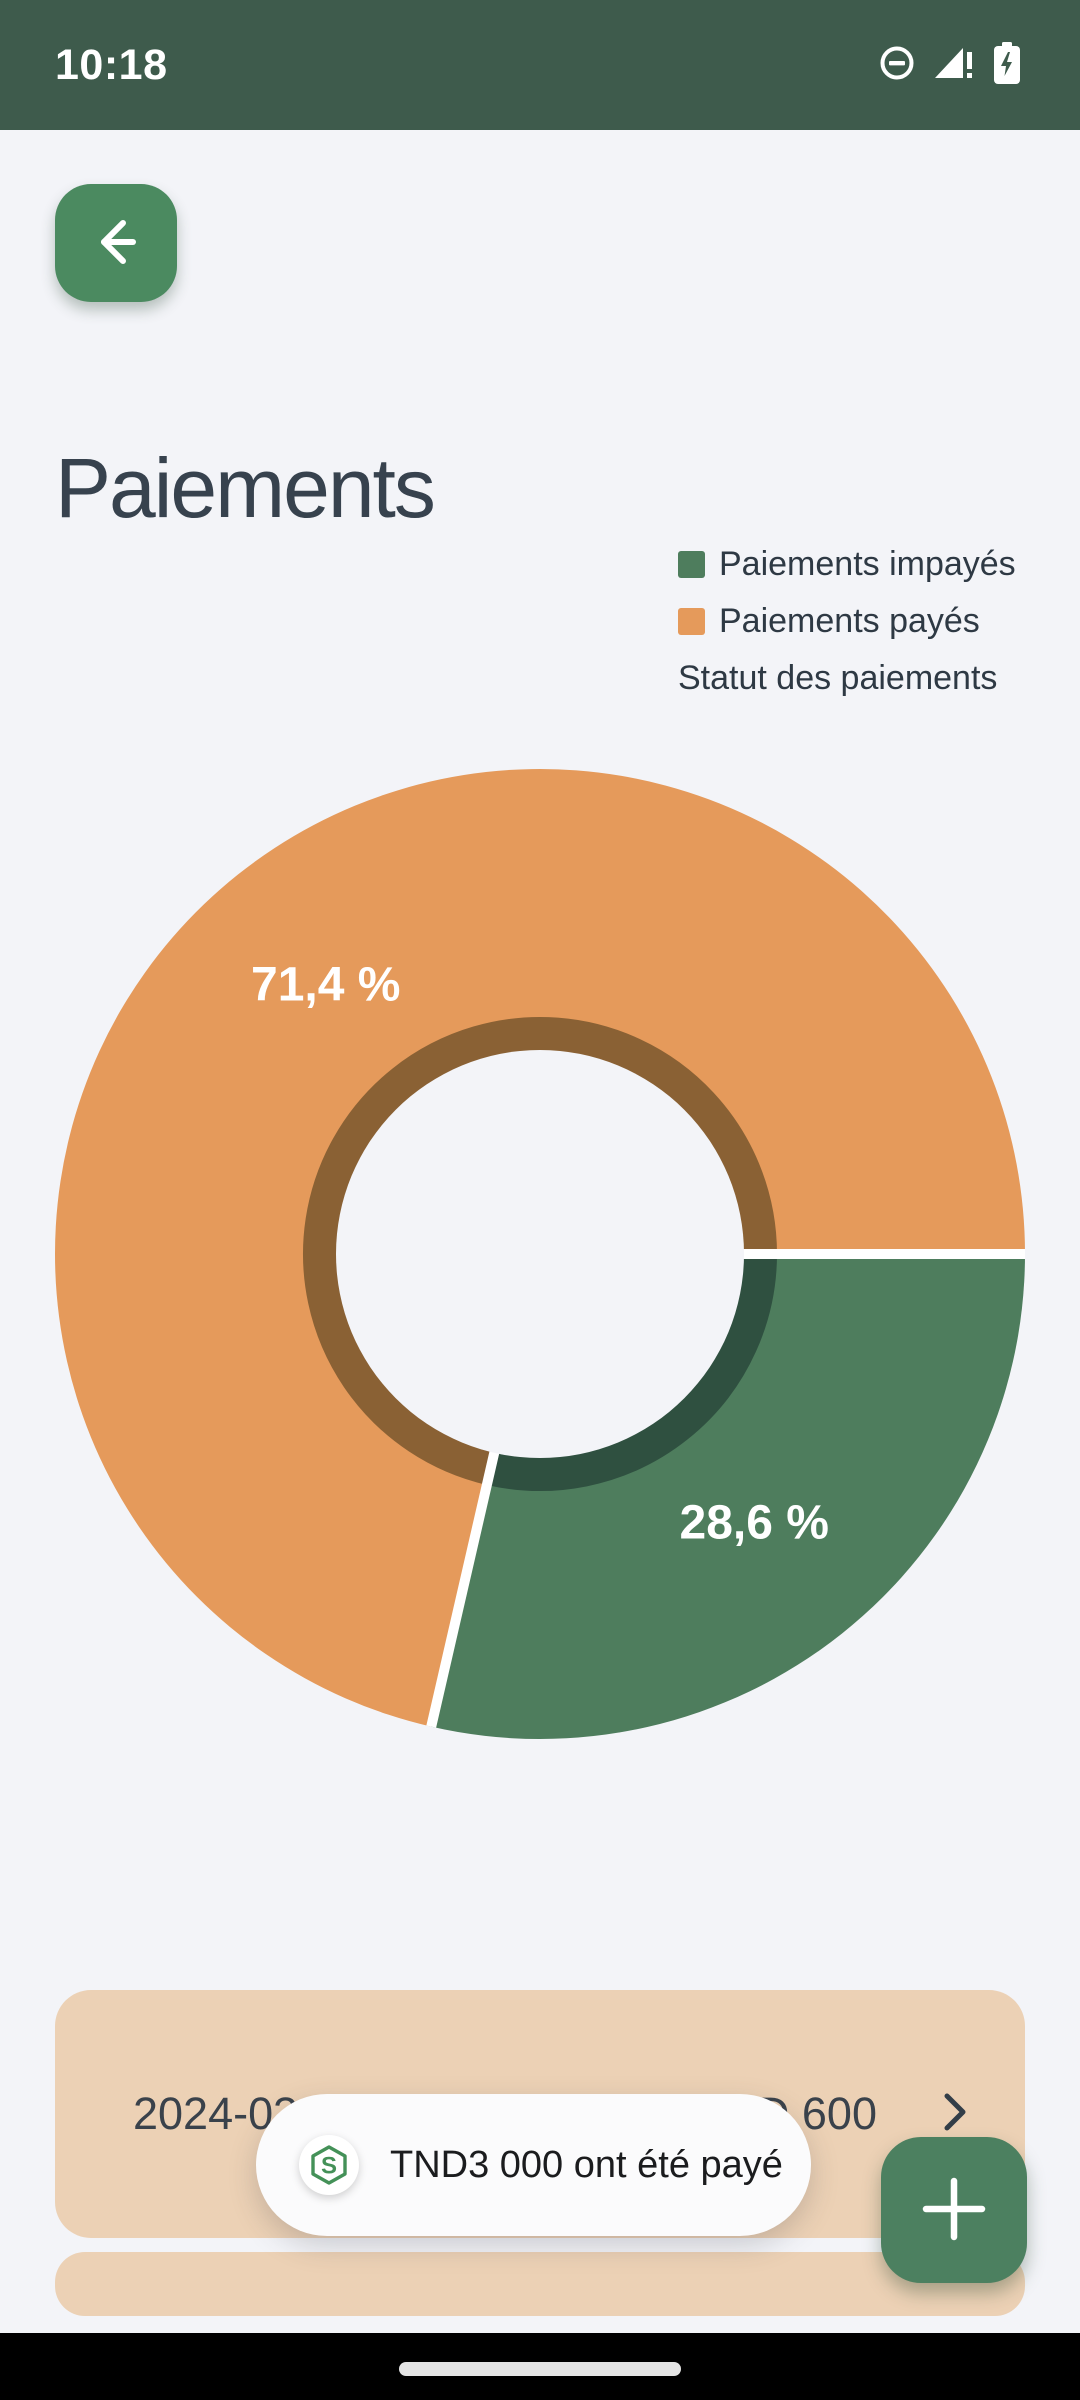 The image size is (1080, 2400). I want to click on back-button, so click(116, 243).